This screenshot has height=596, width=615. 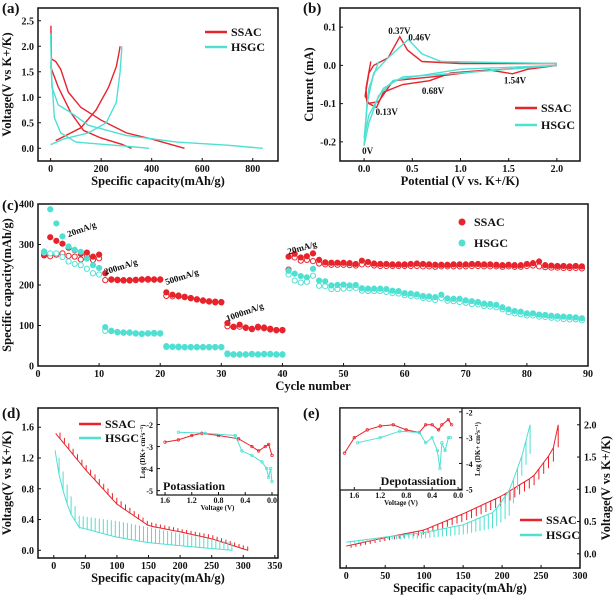 I want to click on y-tick-label: -0.2, so click(x=328, y=142).